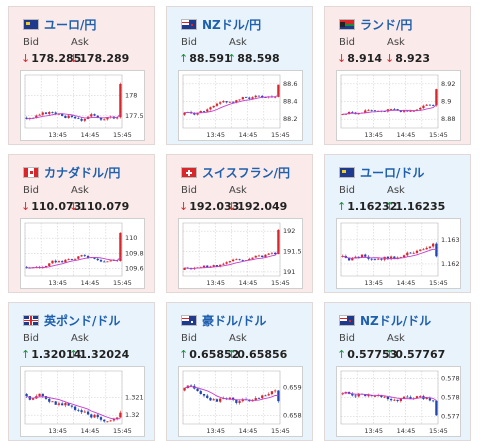  I want to click on card-header: スイスフラン/円, so click(235, 172).